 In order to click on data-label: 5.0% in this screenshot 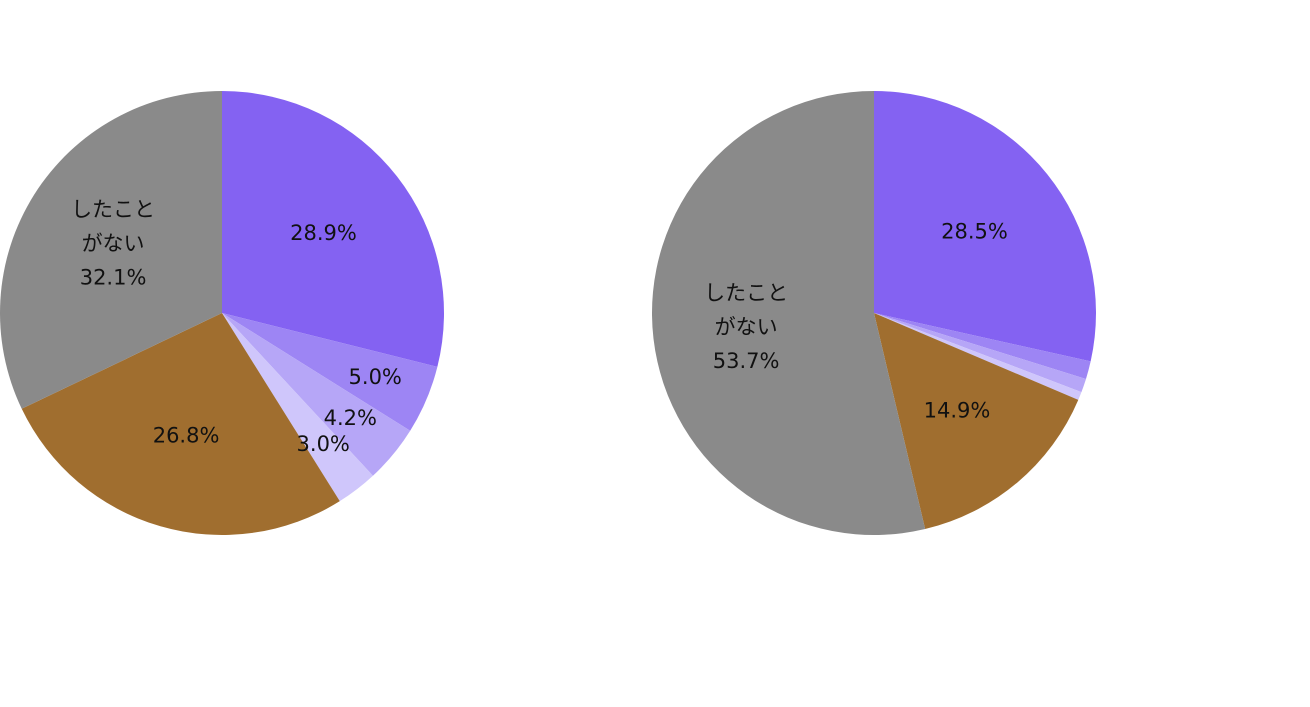, I will do `click(375, 377)`.